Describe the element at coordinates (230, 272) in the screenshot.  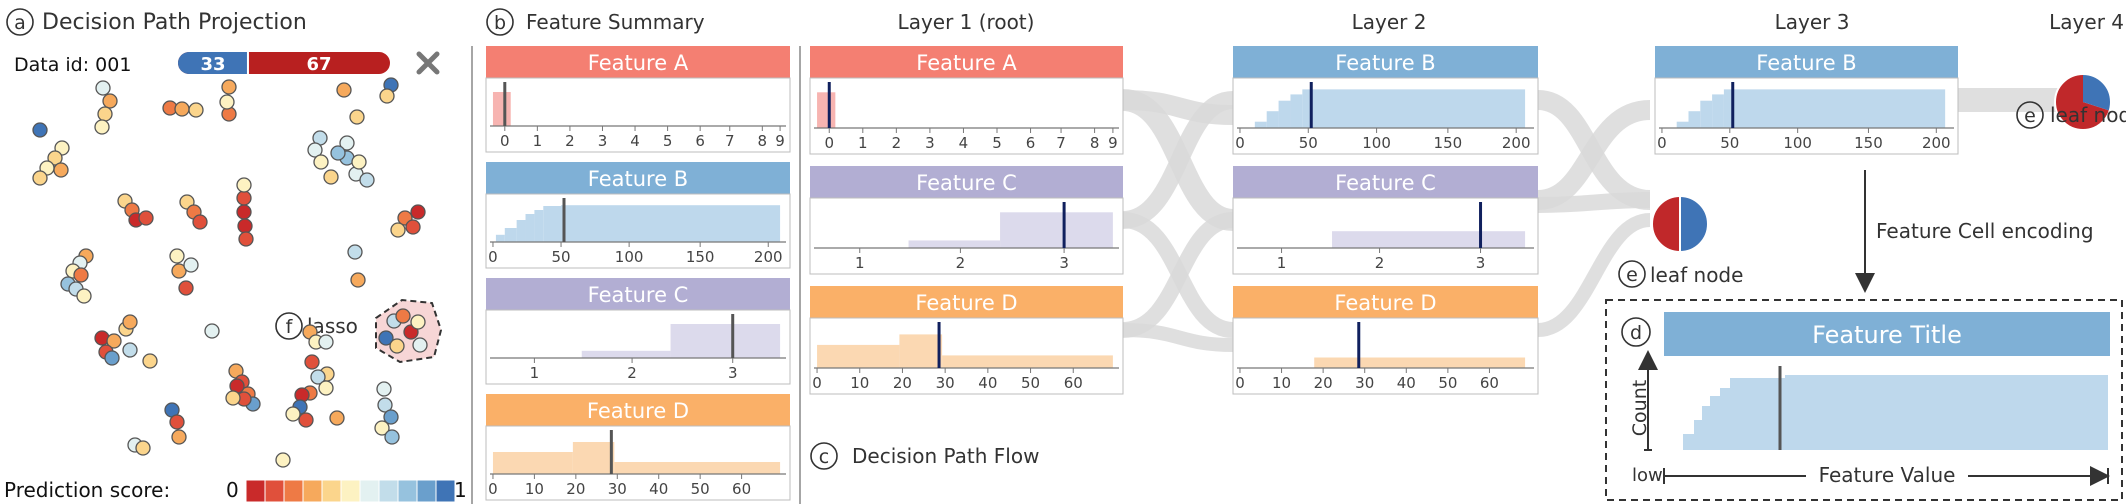
I see `projection-points` at that location.